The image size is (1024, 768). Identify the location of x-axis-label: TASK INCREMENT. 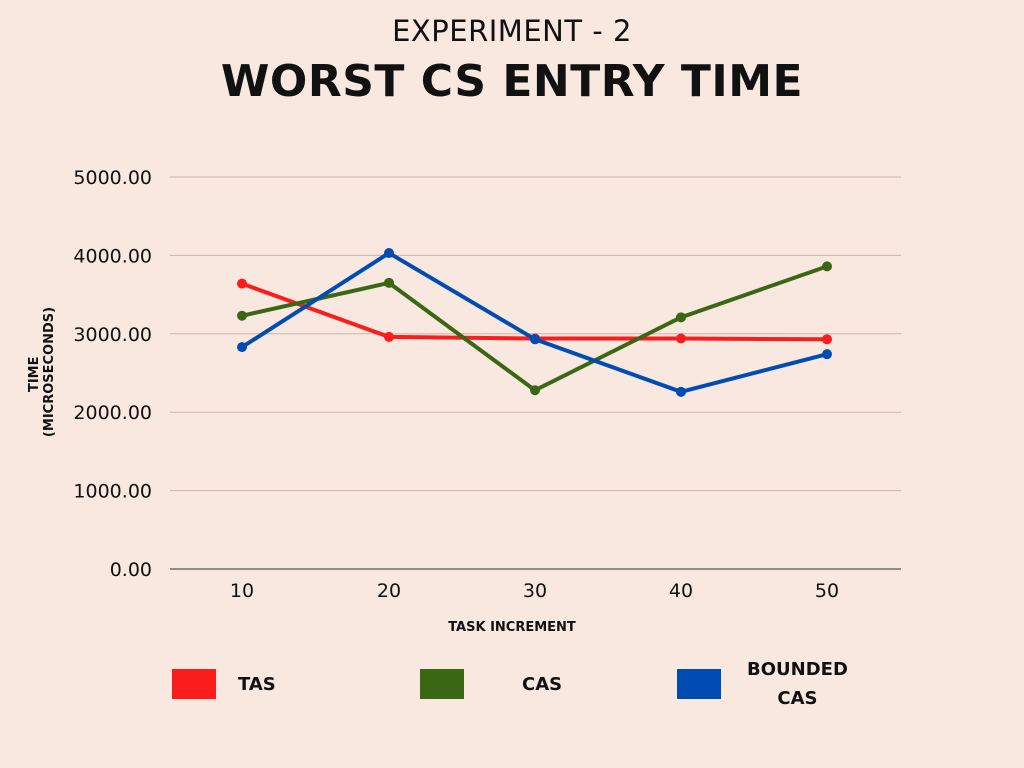
(512, 627).